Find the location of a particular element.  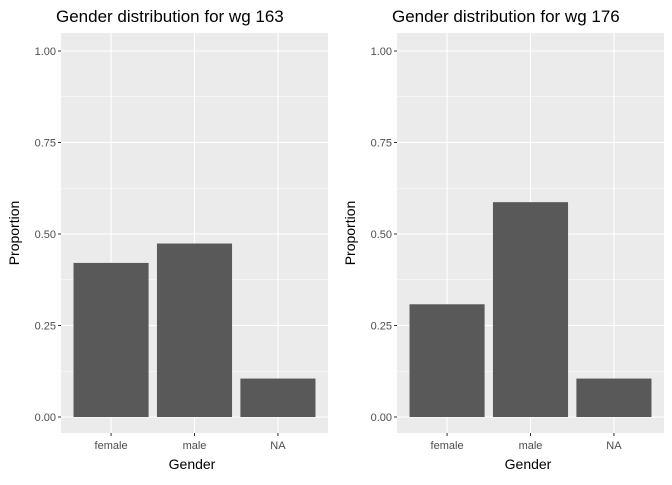

bars is located at coordinates (194, 330).